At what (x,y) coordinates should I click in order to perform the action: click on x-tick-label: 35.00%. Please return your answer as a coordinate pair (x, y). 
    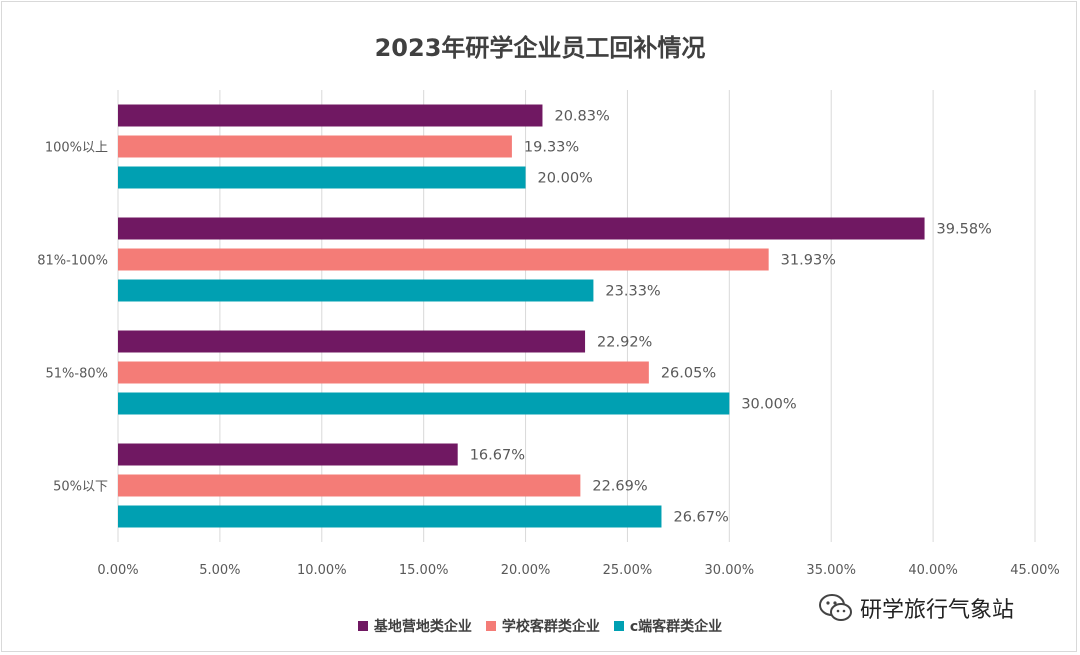
    Looking at the image, I should click on (831, 570).